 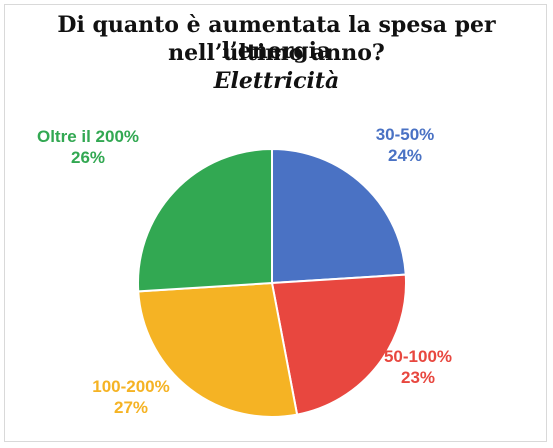 I want to click on pie-slice-oltre-il-200-, so click(x=205, y=220).